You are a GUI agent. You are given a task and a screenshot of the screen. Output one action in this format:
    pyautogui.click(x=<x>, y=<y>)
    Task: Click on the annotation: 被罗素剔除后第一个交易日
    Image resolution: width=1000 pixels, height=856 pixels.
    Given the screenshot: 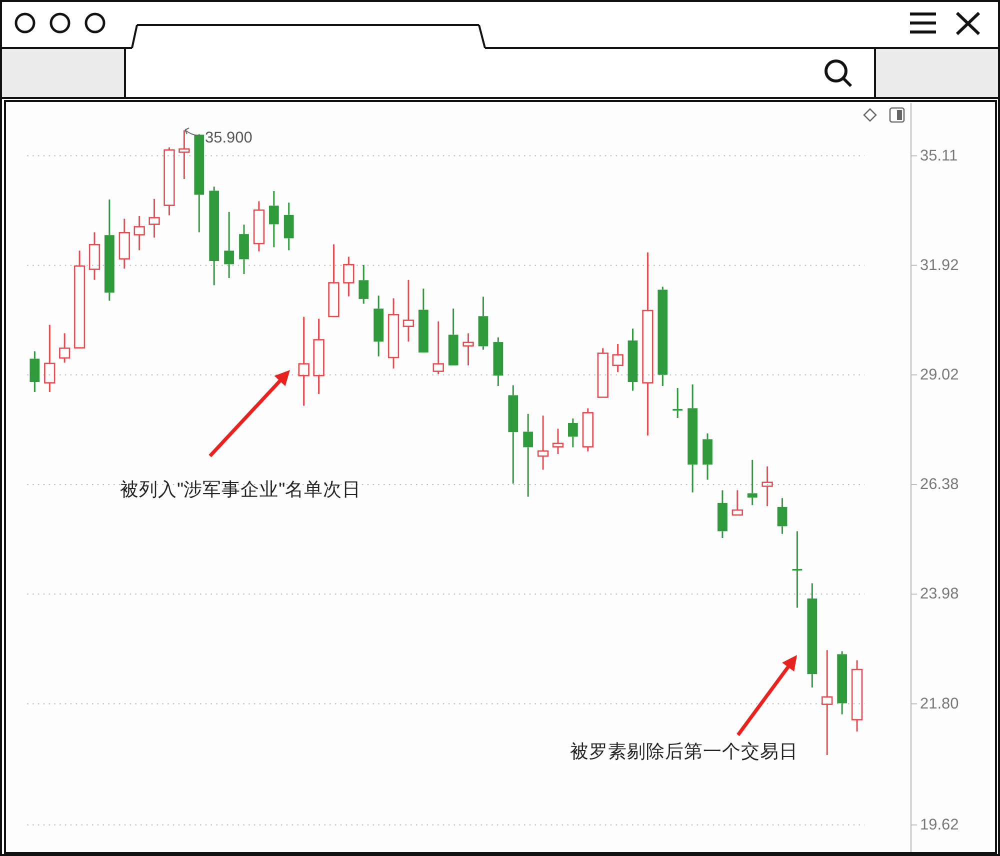 What is the action you would take?
    pyautogui.click(x=684, y=751)
    